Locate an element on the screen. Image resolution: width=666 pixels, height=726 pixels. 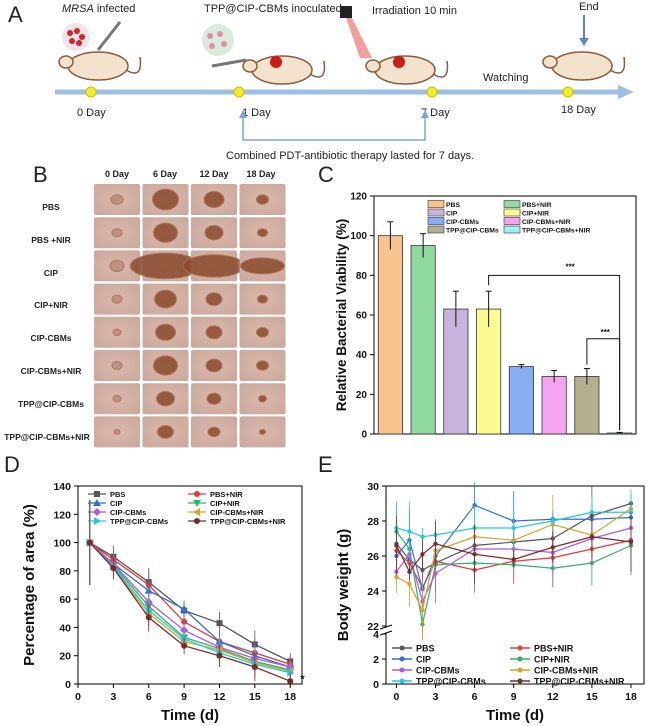
y-tick-label: 120 is located at coordinates (358, 197).